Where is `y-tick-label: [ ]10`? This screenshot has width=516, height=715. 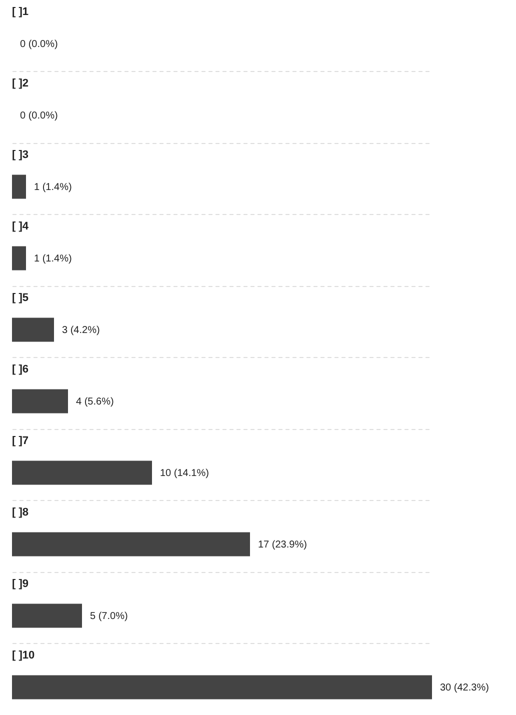
y-tick-label: [ ]10 is located at coordinates (23, 656).